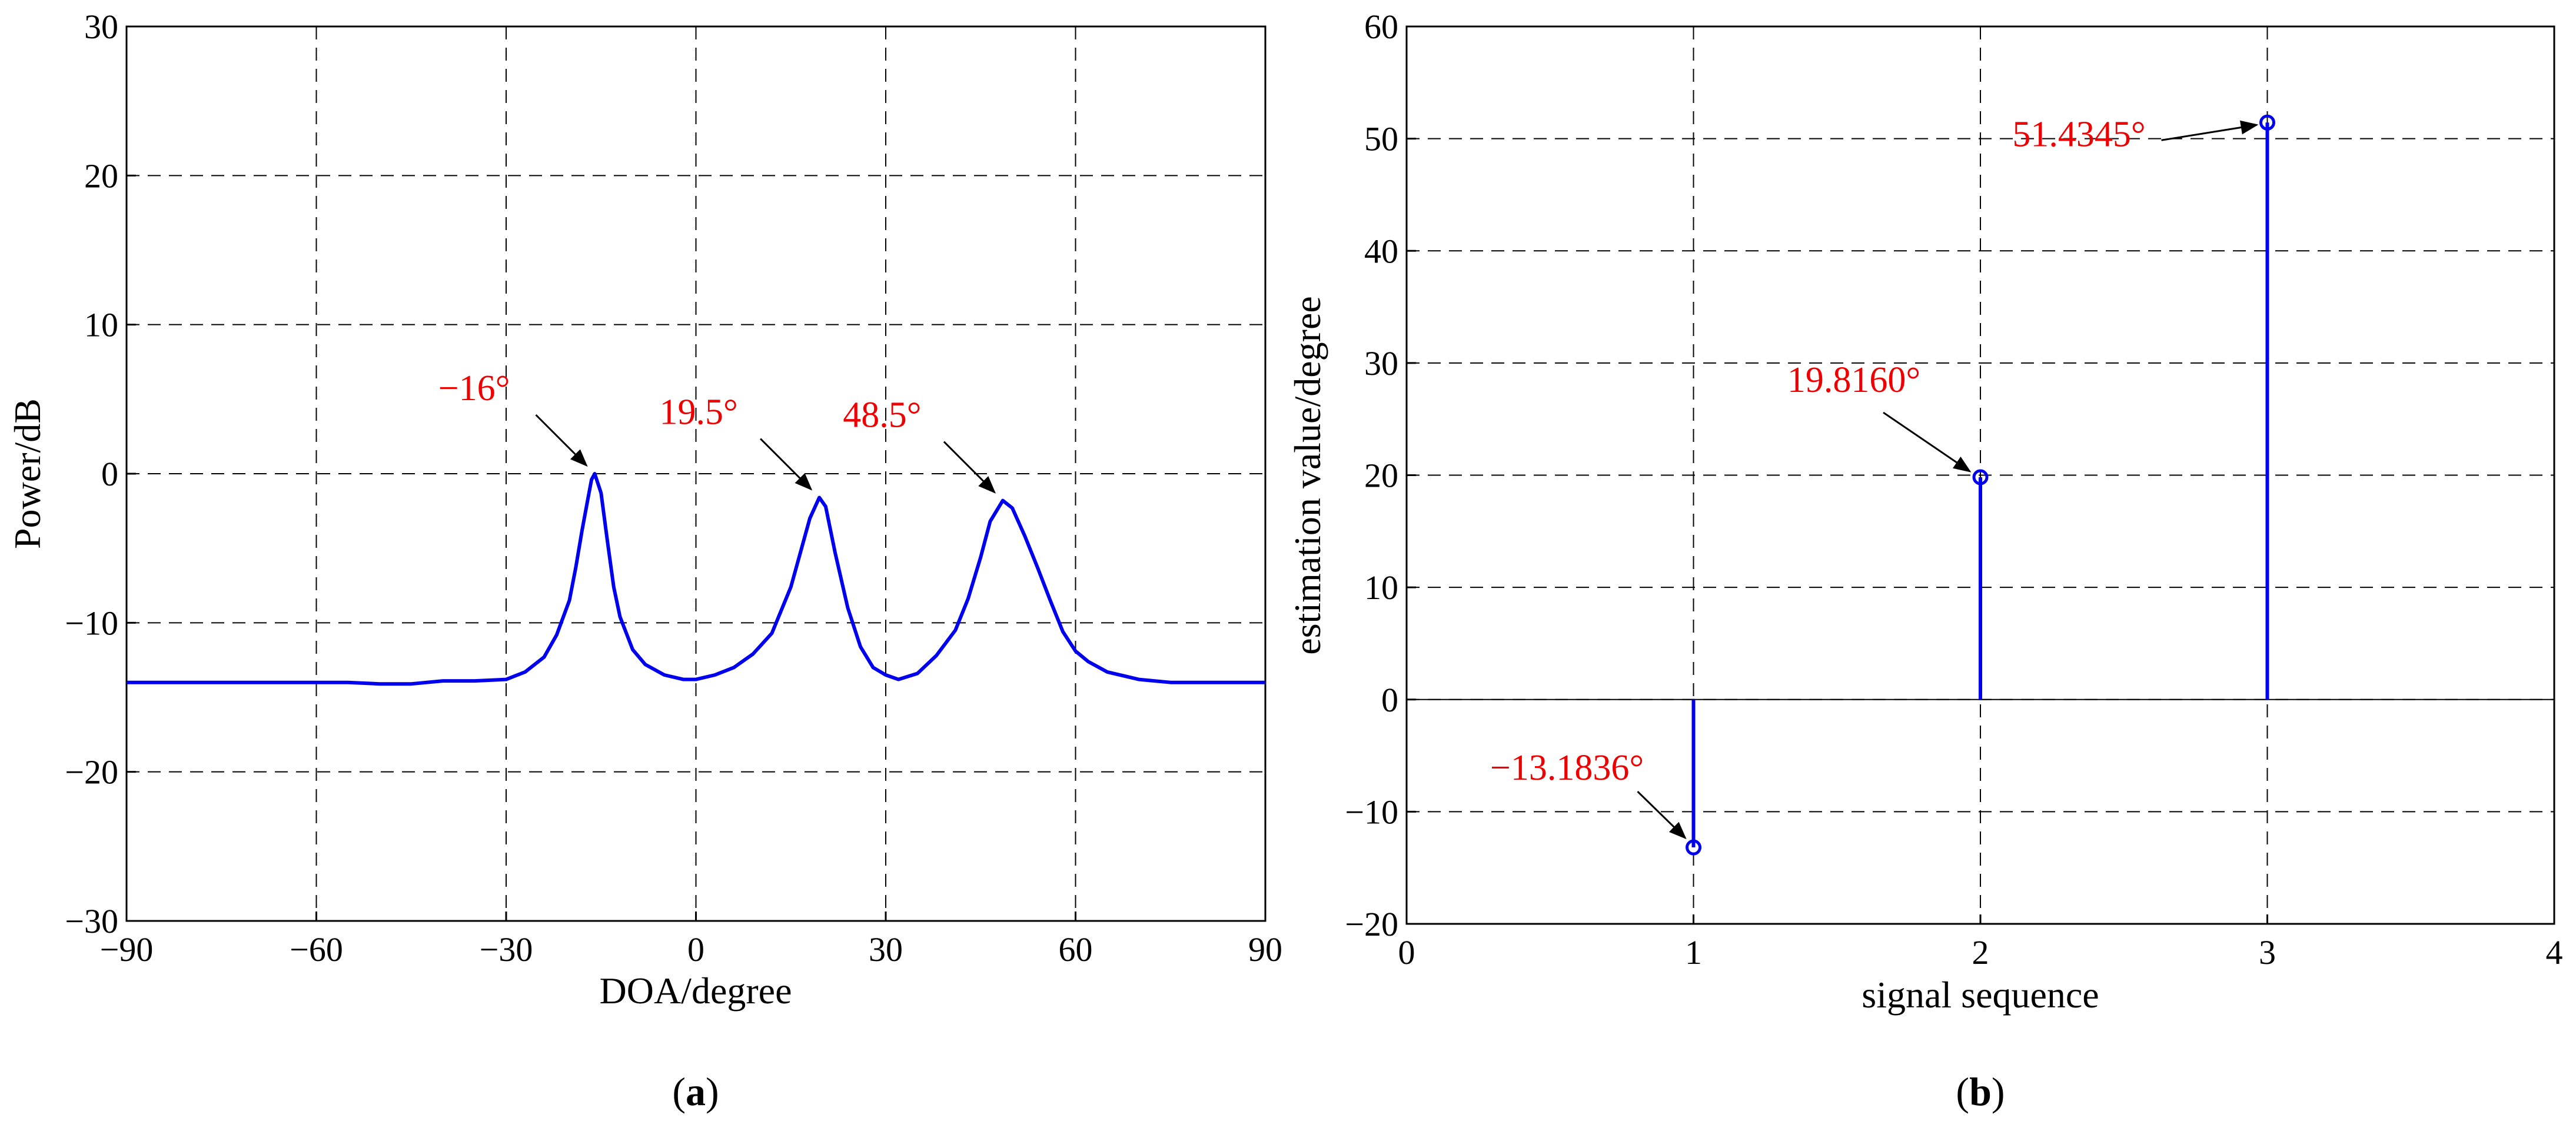 This screenshot has height=1131, width=2576. Describe the element at coordinates (1853, 380) in the screenshot. I see `b-annotation-label: 19.8160°` at that location.